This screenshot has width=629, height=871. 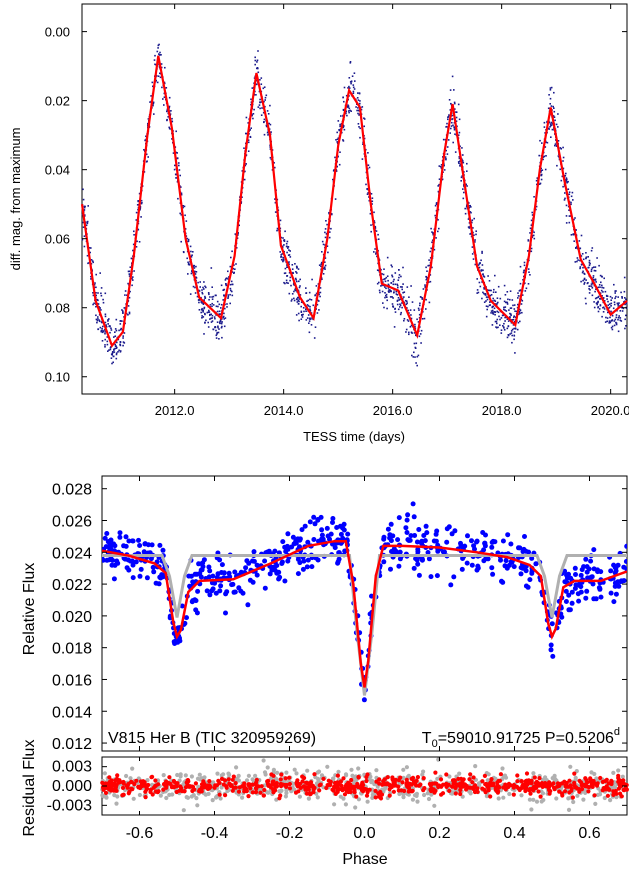 What do you see at coordinates (29, 788) in the screenshot?
I see `bot-y-axis-label: Residual Flux` at bounding box center [29, 788].